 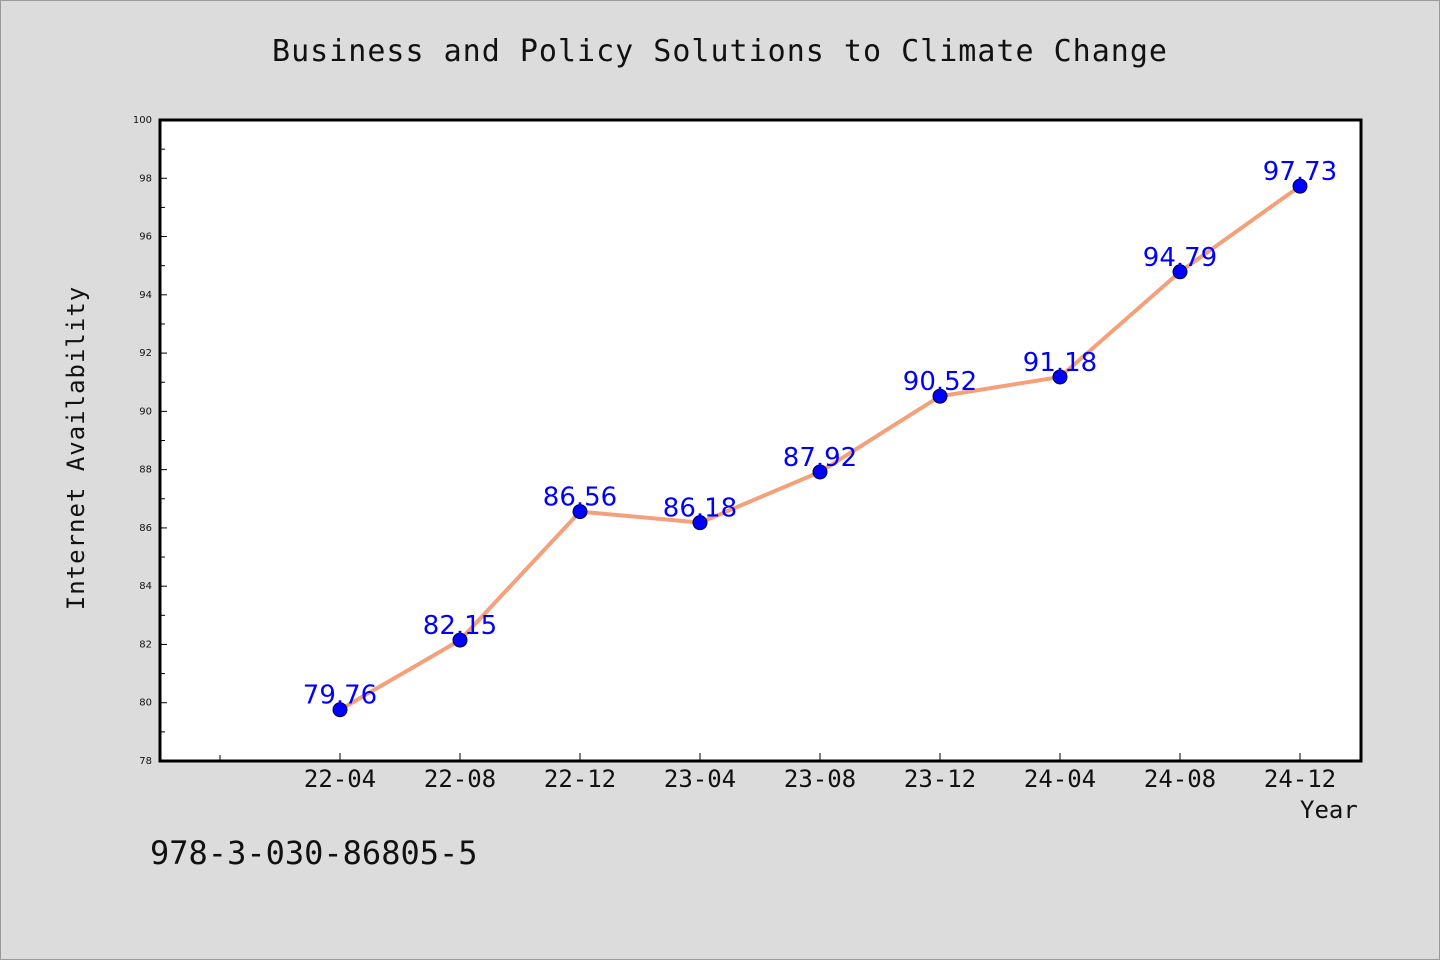 I want to click on y-tick-label: 98, so click(x=145, y=178).